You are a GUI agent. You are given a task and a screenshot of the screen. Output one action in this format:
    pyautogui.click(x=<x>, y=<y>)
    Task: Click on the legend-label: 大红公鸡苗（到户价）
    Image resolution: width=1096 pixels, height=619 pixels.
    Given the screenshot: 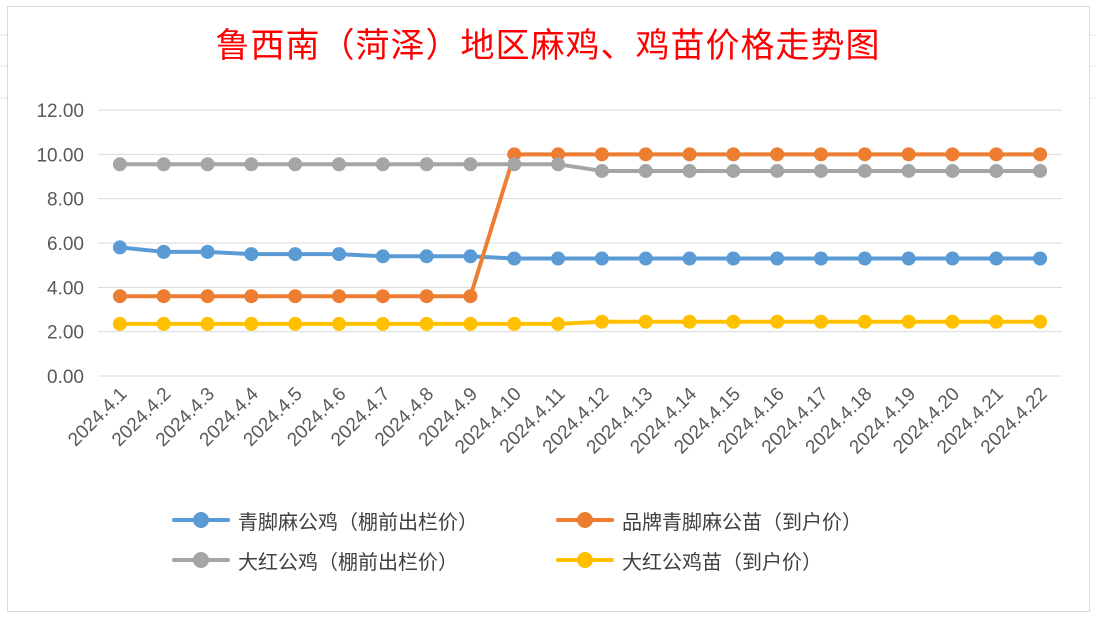 What is the action you would take?
    pyautogui.click(x=722, y=561)
    